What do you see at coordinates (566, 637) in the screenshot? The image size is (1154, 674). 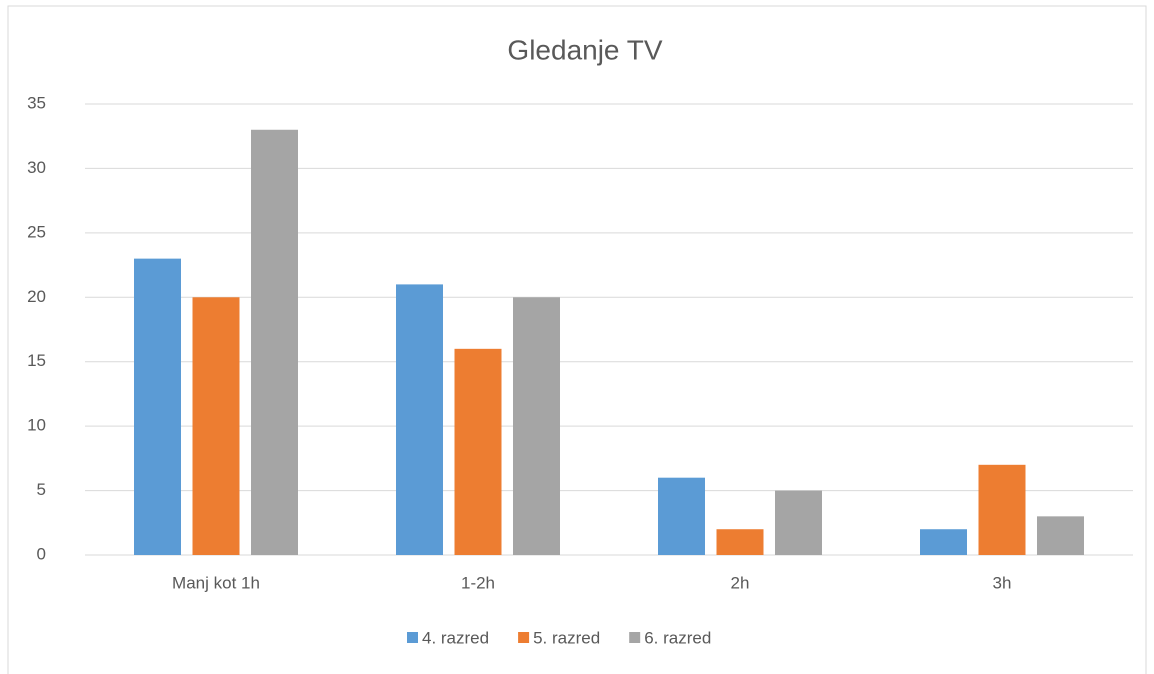 I see `legend-label: 5. razred` at bounding box center [566, 637].